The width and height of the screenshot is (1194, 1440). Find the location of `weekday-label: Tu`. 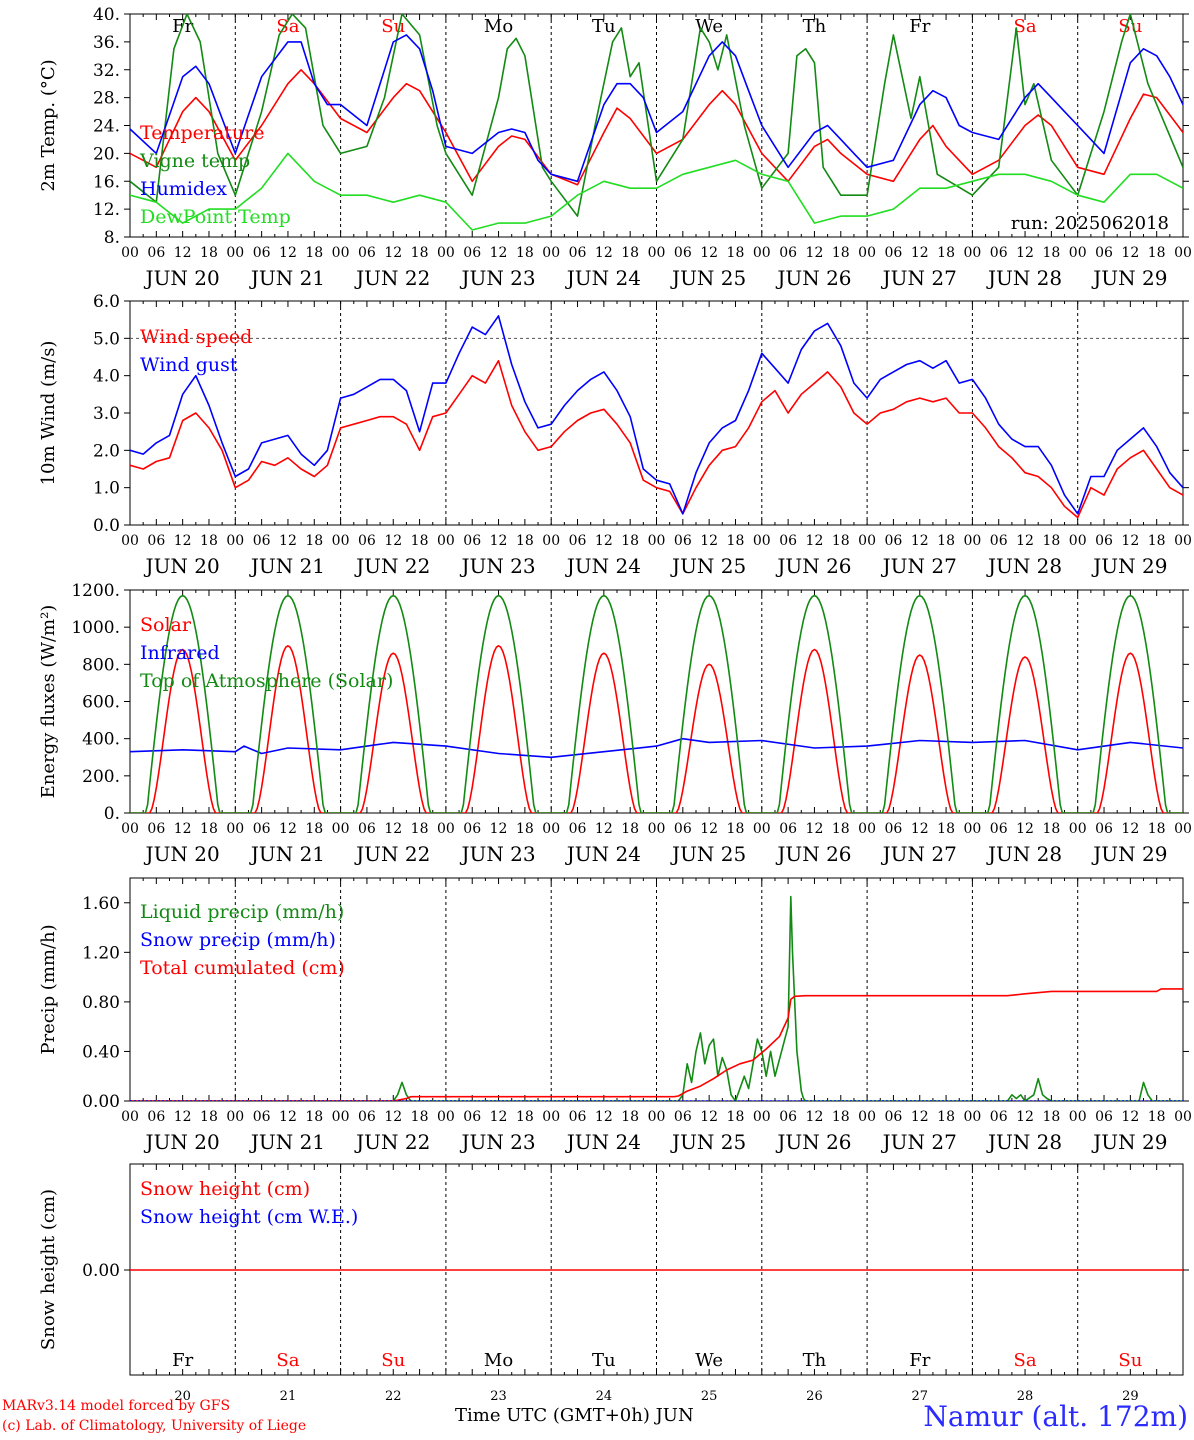

weekday-label: Tu is located at coordinates (604, 1360).